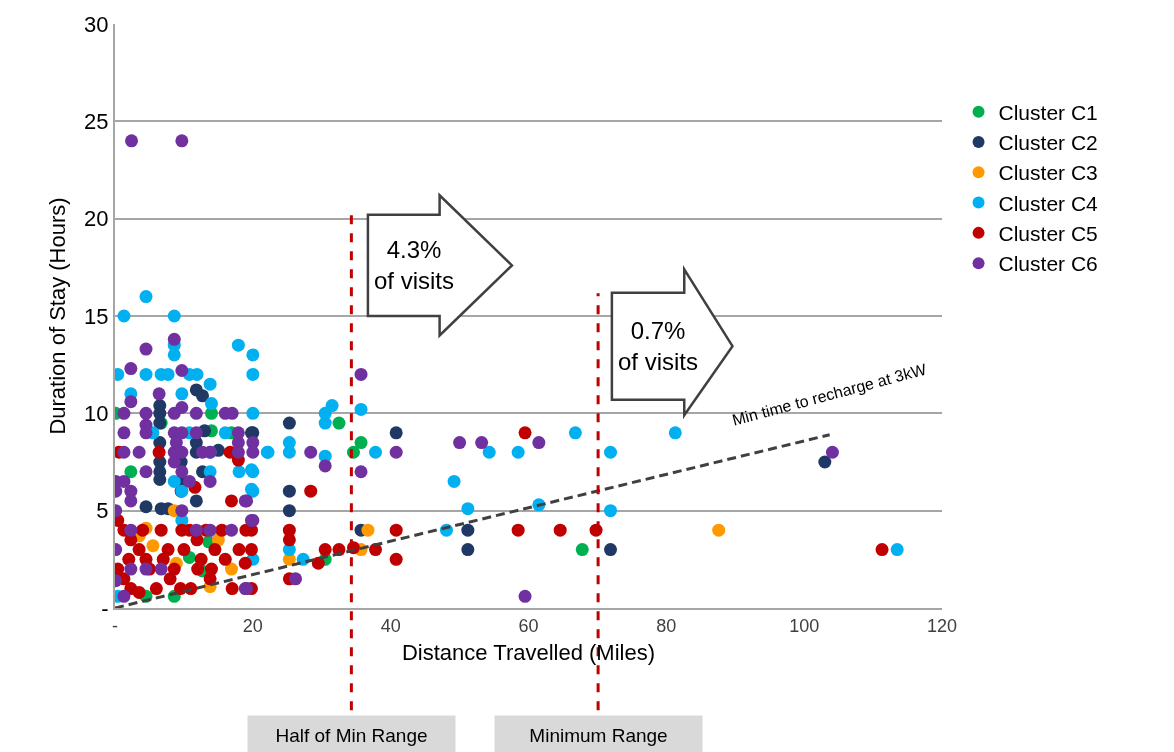 Image resolution: width=1174 pixels, height=752 pixels. Describe the element at coordinates (942, 625) in the screenshot. I see `x-tick-label: 120` at that location.